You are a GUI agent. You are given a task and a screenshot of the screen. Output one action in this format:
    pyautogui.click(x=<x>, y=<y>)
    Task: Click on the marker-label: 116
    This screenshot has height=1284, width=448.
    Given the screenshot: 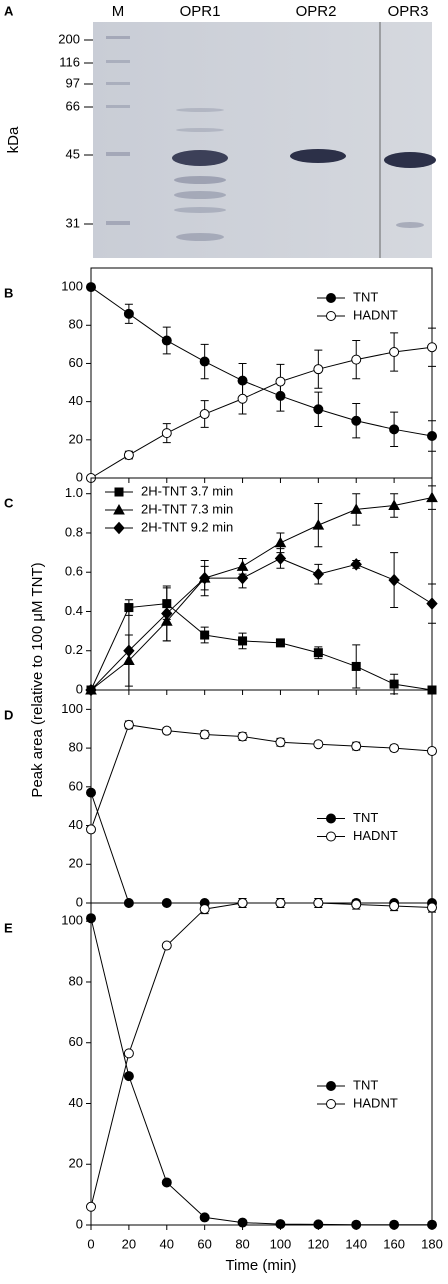 What is the action you would take?
    pyautogui.click(x=69, y=61)
    